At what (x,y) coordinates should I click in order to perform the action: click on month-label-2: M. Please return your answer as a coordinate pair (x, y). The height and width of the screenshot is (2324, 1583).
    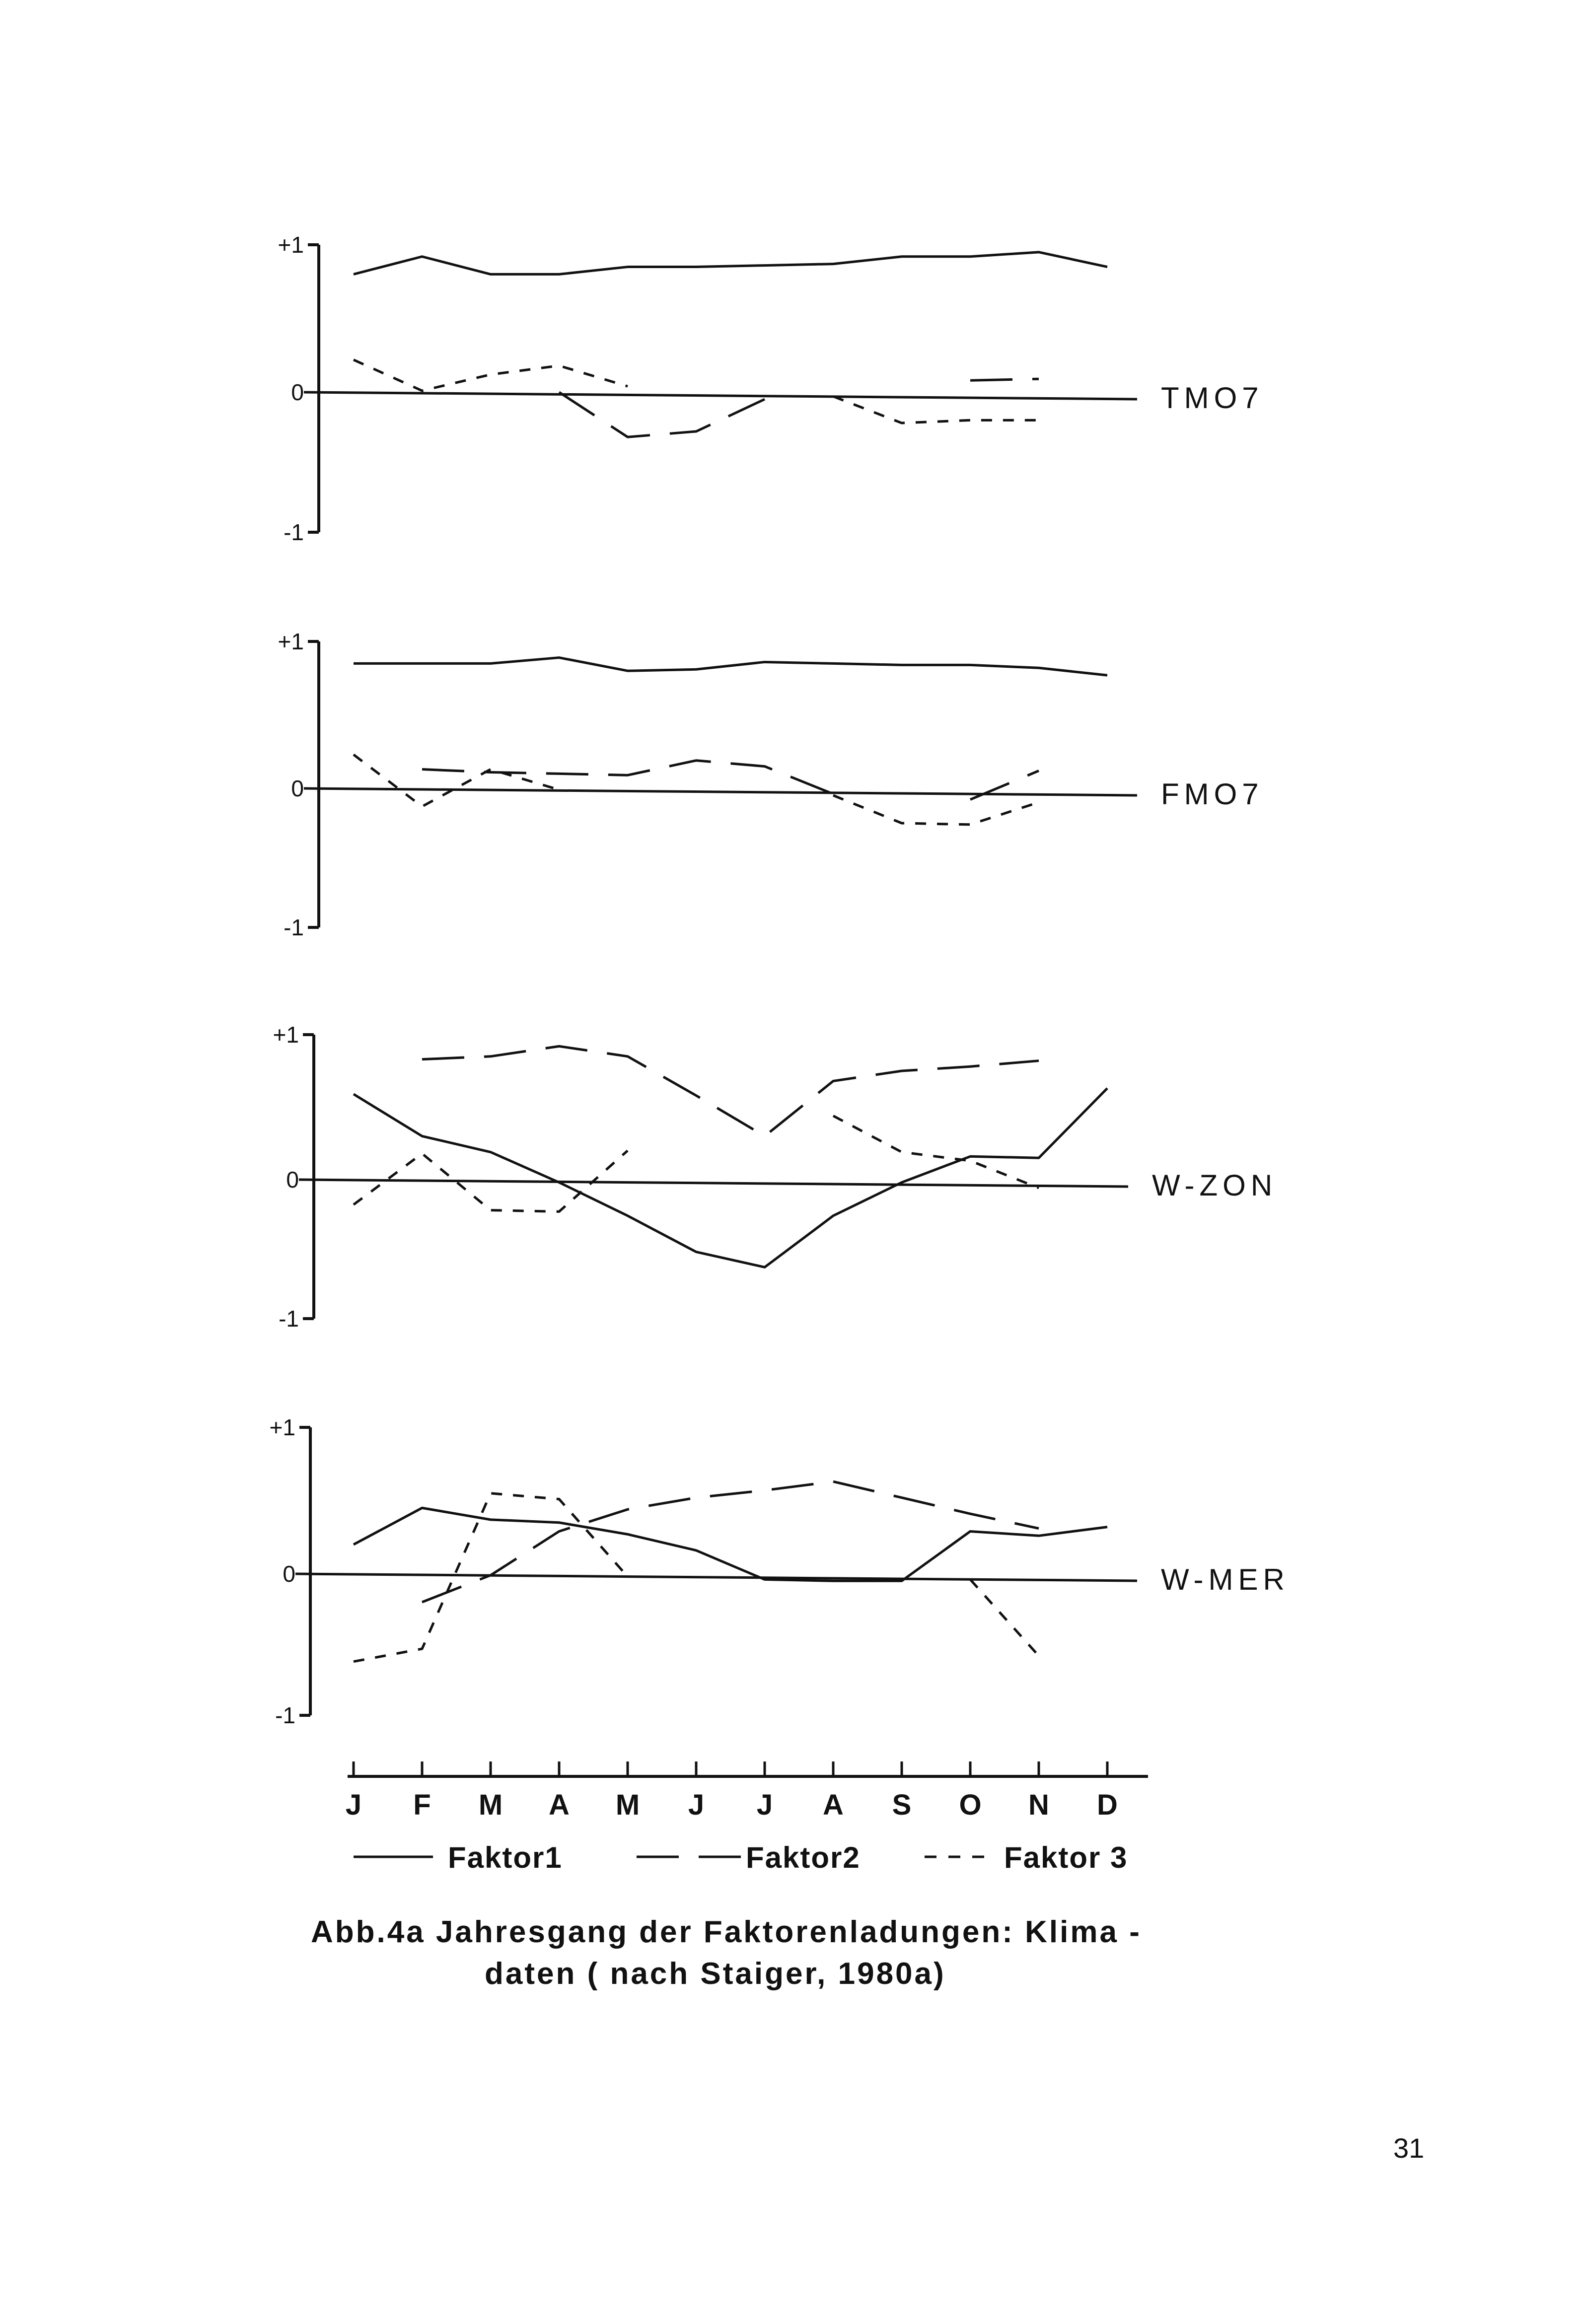
    Looking at the image, I should click on (491, 1805).